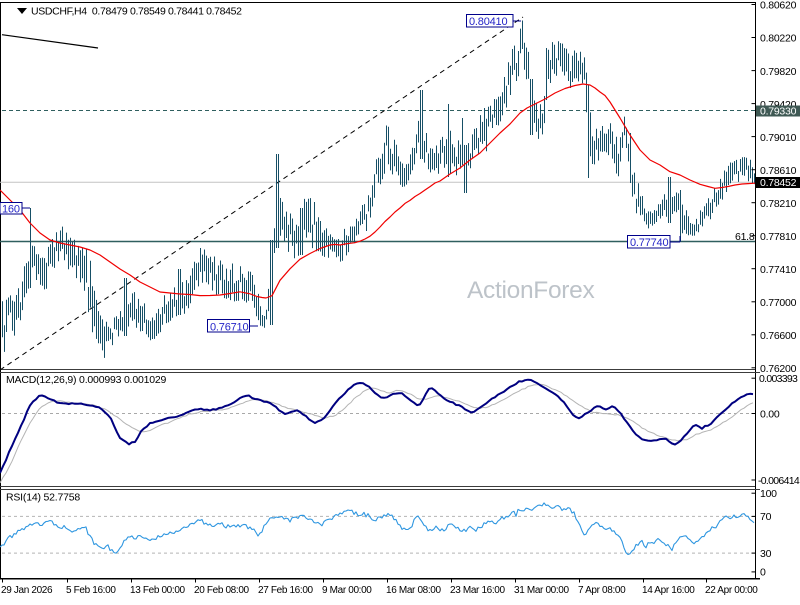  I want to click on svg-text: 30, so click(766, 554).